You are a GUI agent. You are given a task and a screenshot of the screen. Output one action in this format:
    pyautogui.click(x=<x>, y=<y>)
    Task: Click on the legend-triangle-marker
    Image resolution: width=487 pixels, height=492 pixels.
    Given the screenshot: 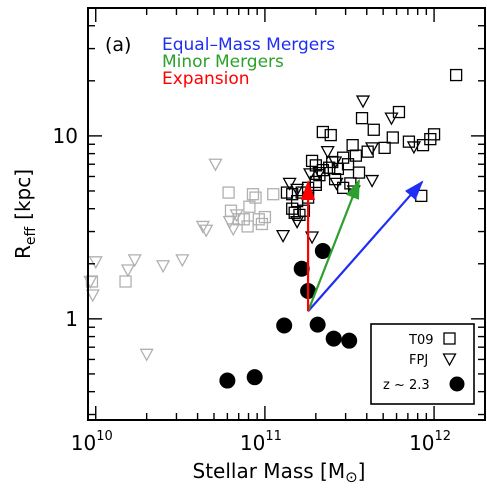 What is the action you would take?
    pyautogui.click(x=449, y=360)
    